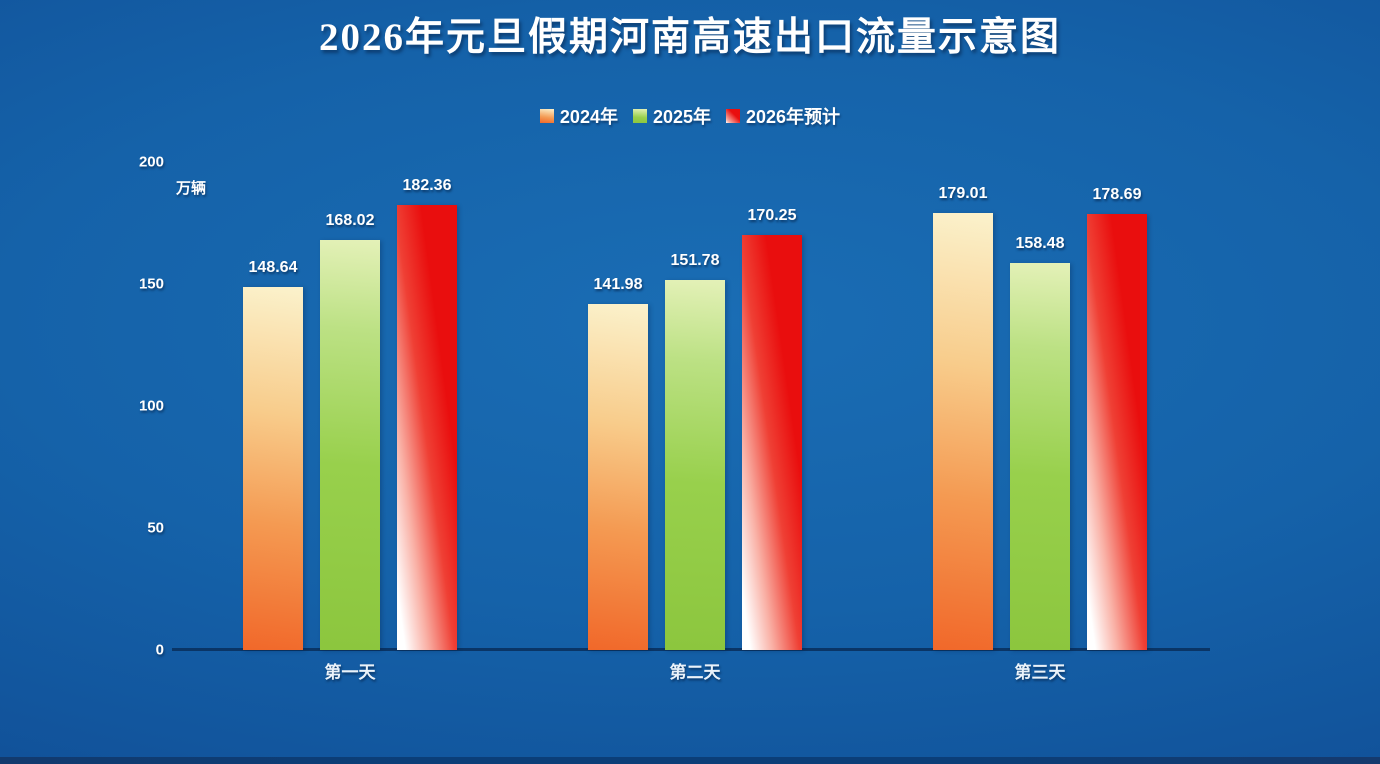 This screenshot has width=1380, height=764. I want to click on legend-label: 2025年, so click(682, 117).